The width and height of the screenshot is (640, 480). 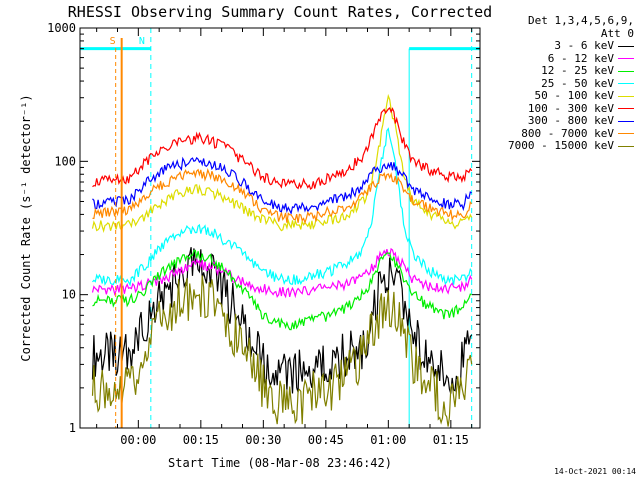 I want to click on legend-label: 100 - 300 keV, so click(x=570, y=108).